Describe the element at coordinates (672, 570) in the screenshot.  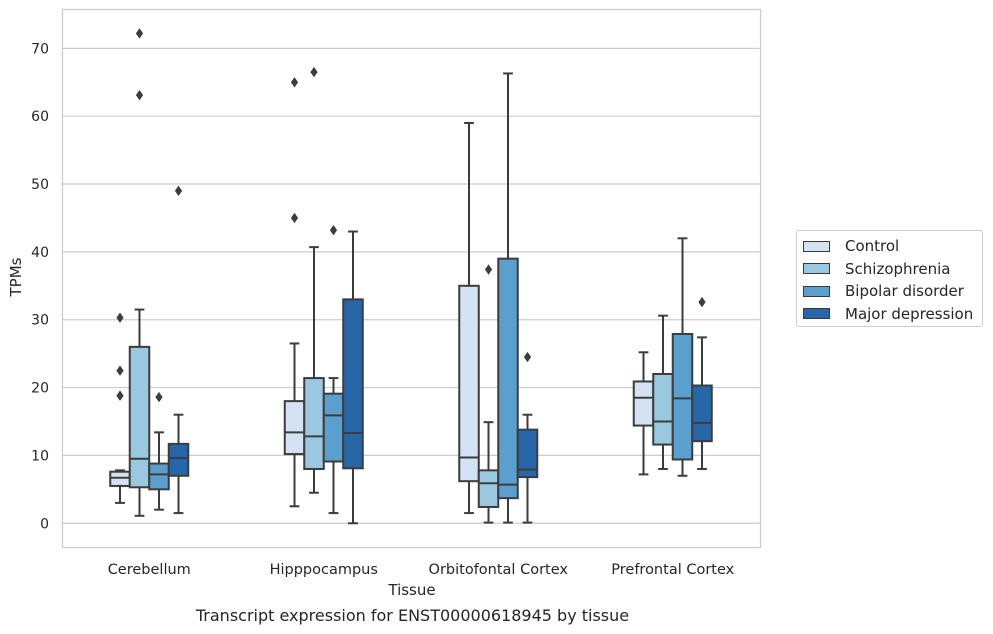
I see `x-tick-label: Prefrontal Cortex` at that location.